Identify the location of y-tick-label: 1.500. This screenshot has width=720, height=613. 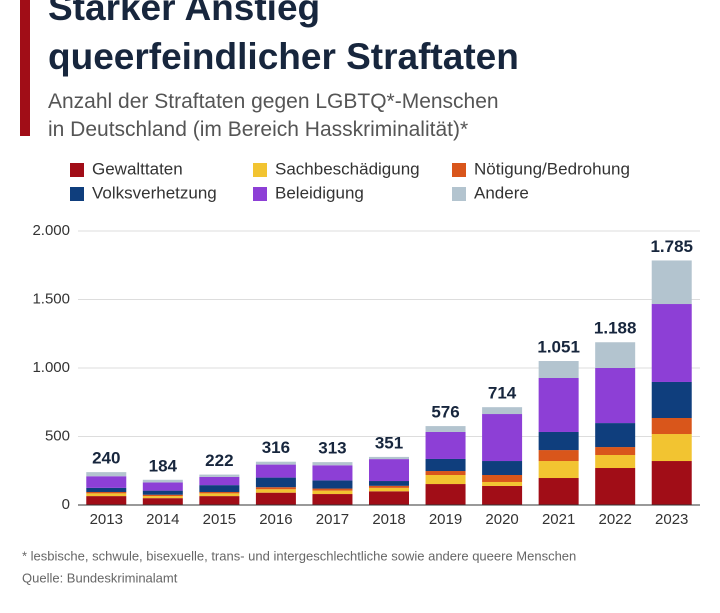
(51, 298).